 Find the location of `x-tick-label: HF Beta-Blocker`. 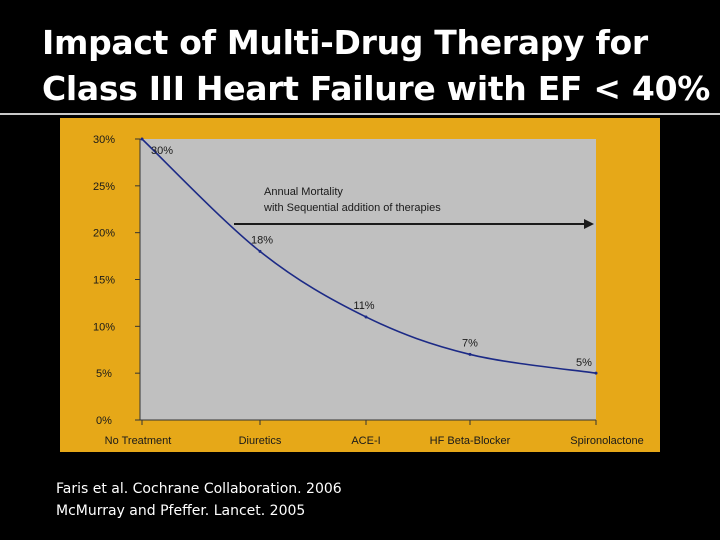

x-tick-label: HF Beta-Blocker is located at coordinates (470, 441).